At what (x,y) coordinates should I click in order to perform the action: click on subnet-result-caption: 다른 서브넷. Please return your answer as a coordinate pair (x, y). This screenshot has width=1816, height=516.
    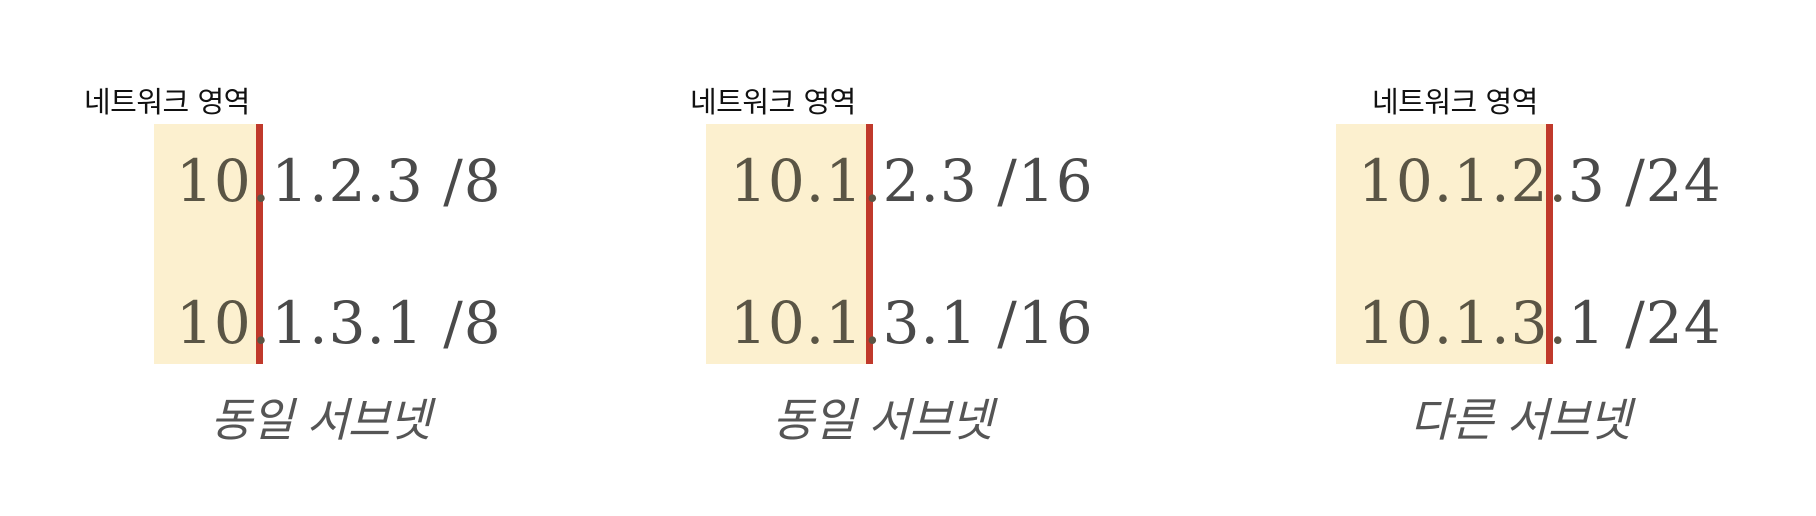
    Looking at the image, I should click on (1520, 420).